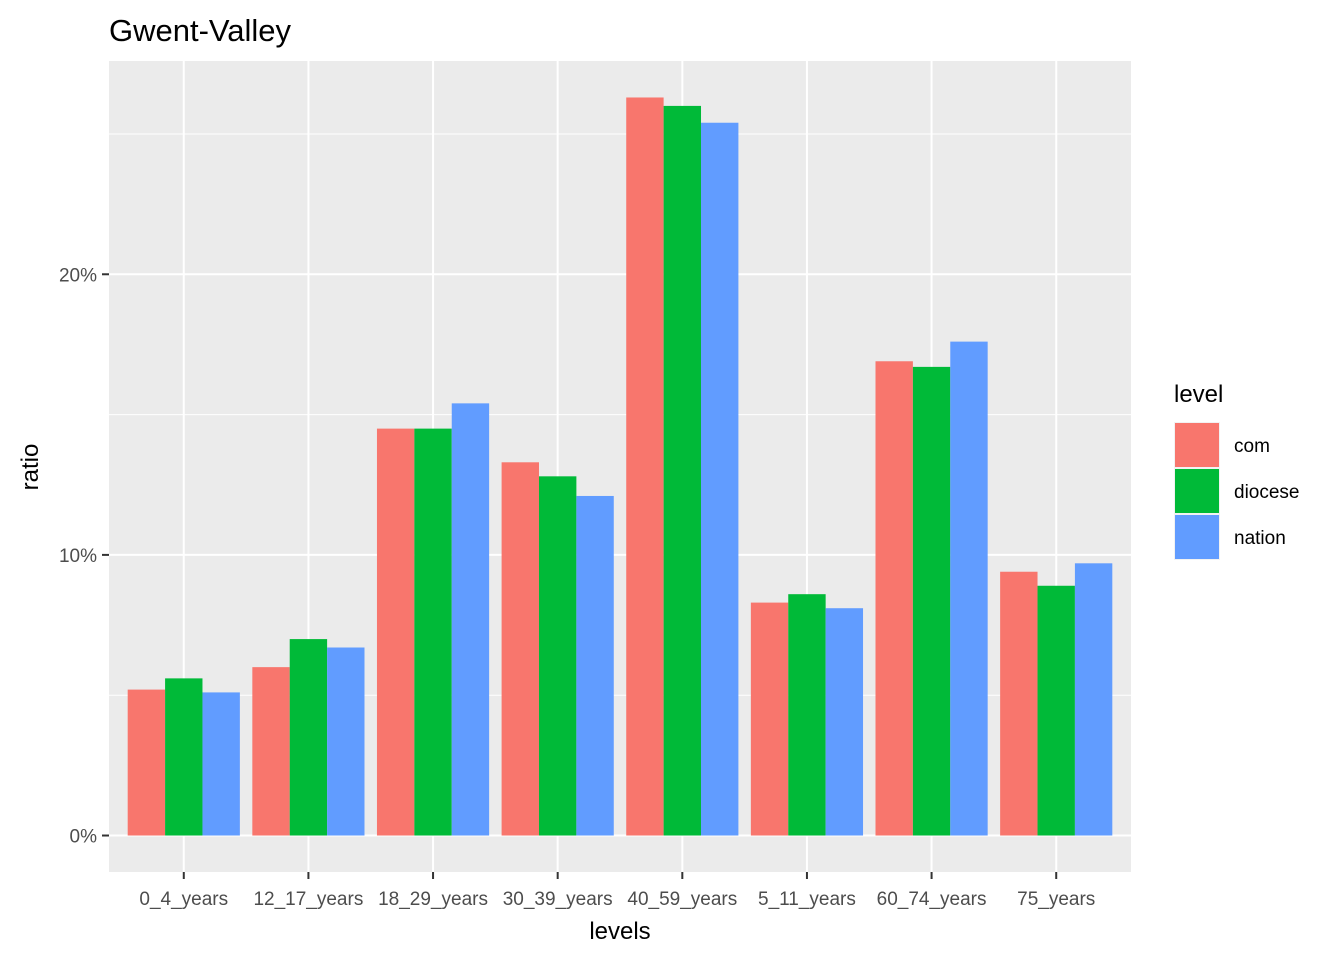  I want to click on bar-nation-30_39_years, so click(595, 665).